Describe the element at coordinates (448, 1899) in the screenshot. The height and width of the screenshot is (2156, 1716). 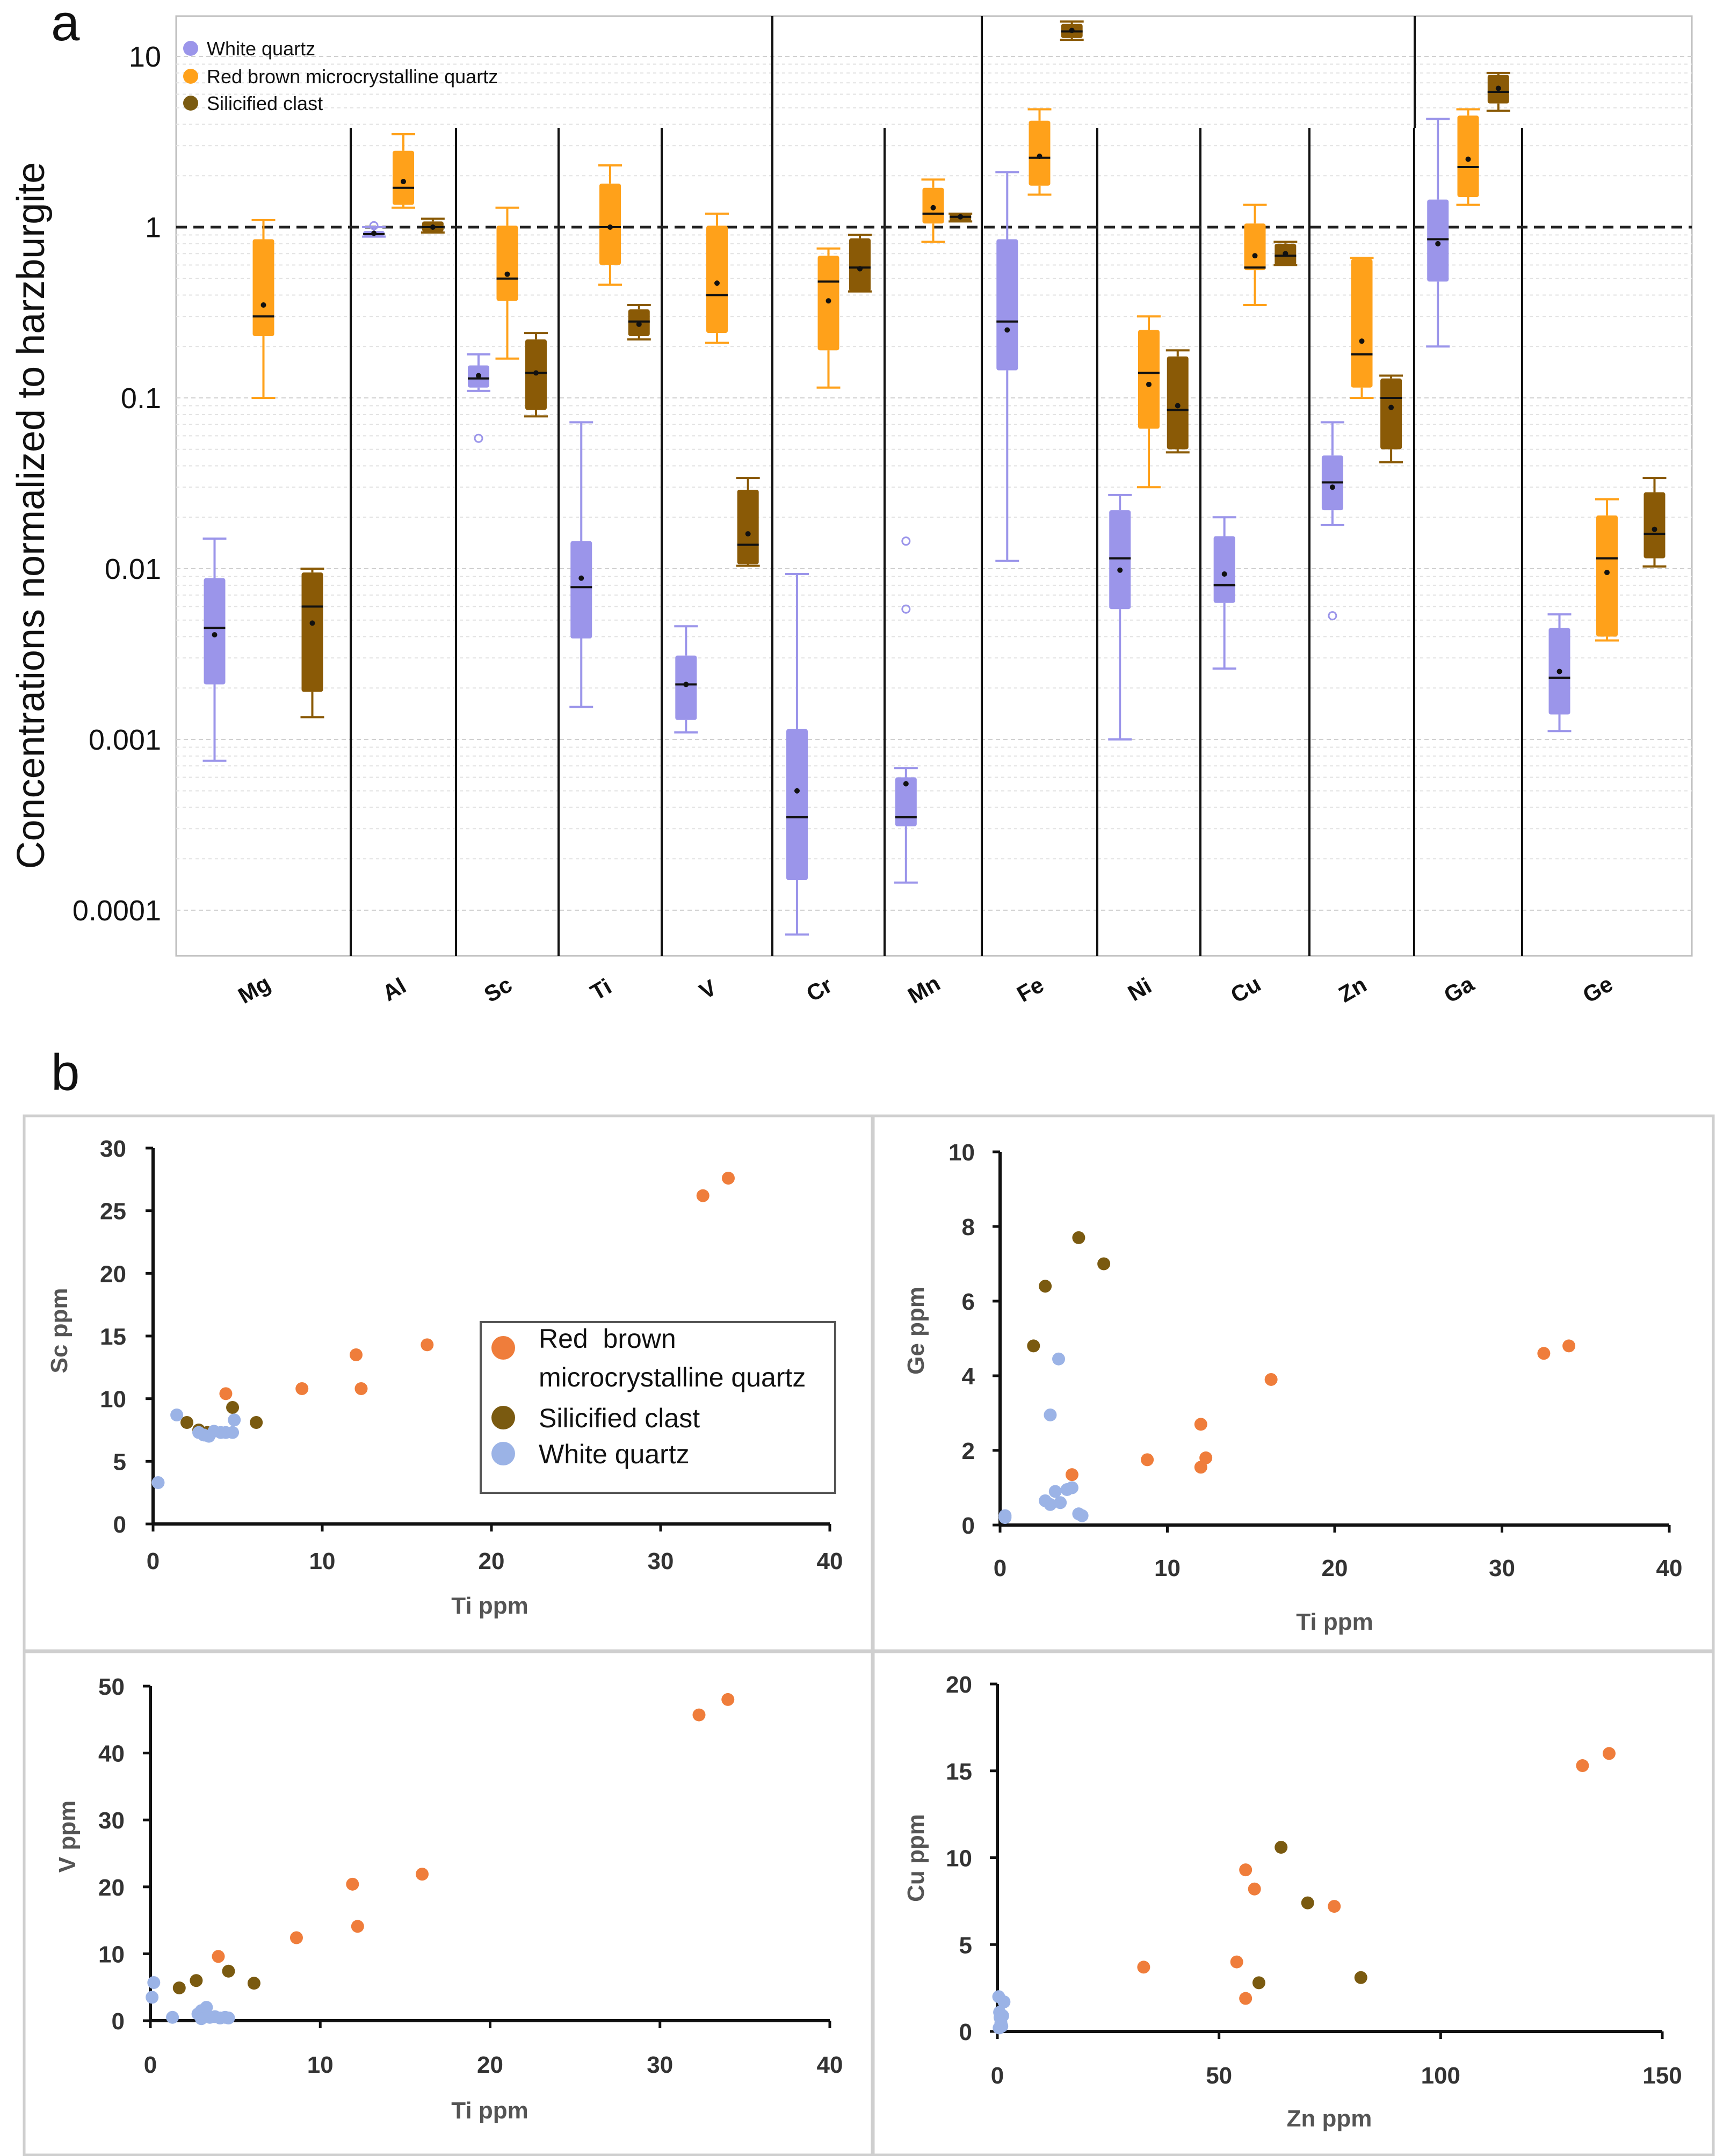
I see `scatter-v-vs-ti: Ti ppm V ppm 0 10 20 30 40 50 0 10 20 30 40` at that location.